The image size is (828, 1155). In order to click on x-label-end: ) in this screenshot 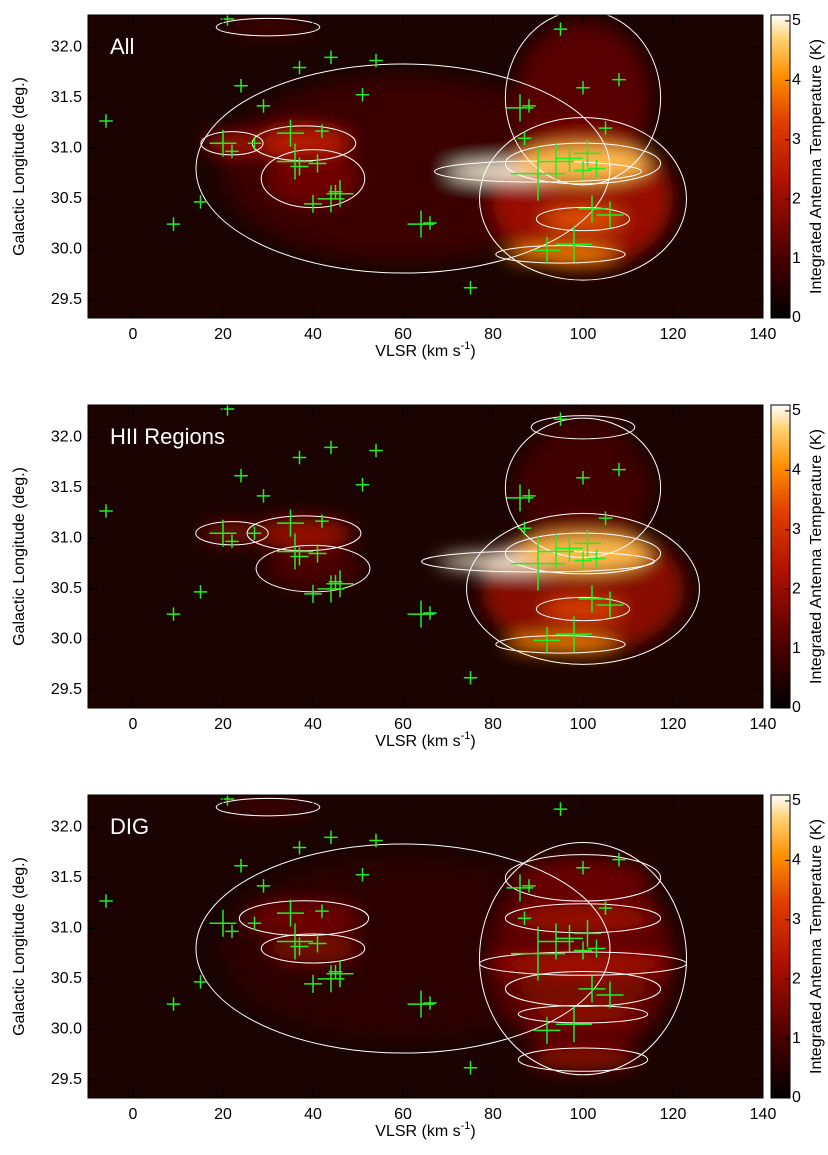, I will do `click(472, 741)`.